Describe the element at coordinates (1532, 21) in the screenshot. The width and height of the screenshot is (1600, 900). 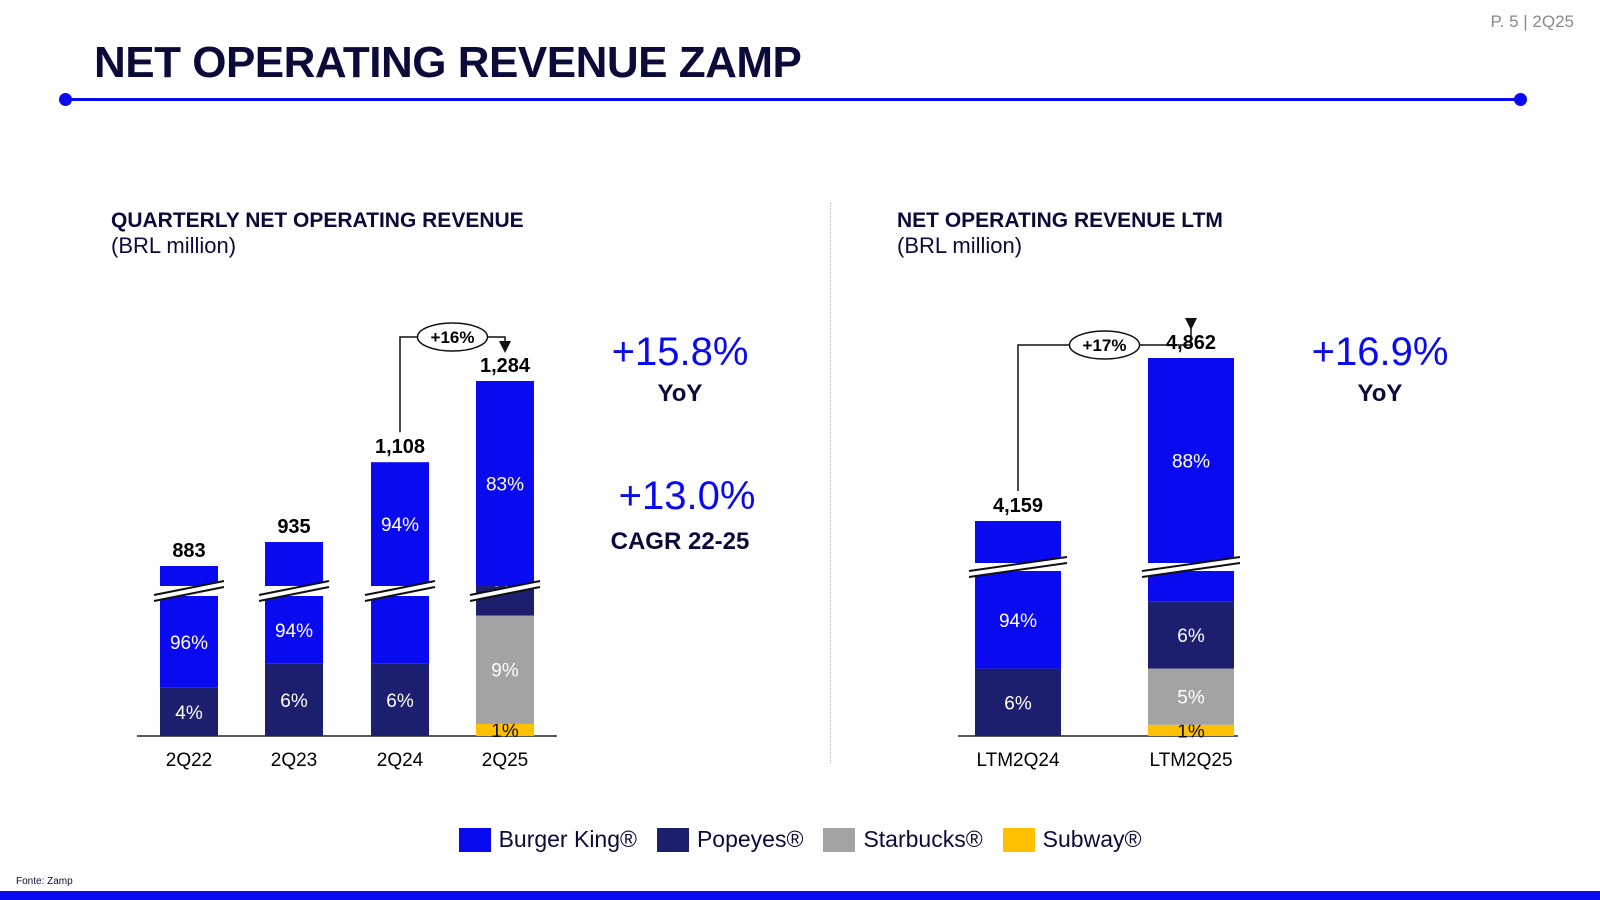
I see `page-number: P. 5 | 2Q25` at that location.